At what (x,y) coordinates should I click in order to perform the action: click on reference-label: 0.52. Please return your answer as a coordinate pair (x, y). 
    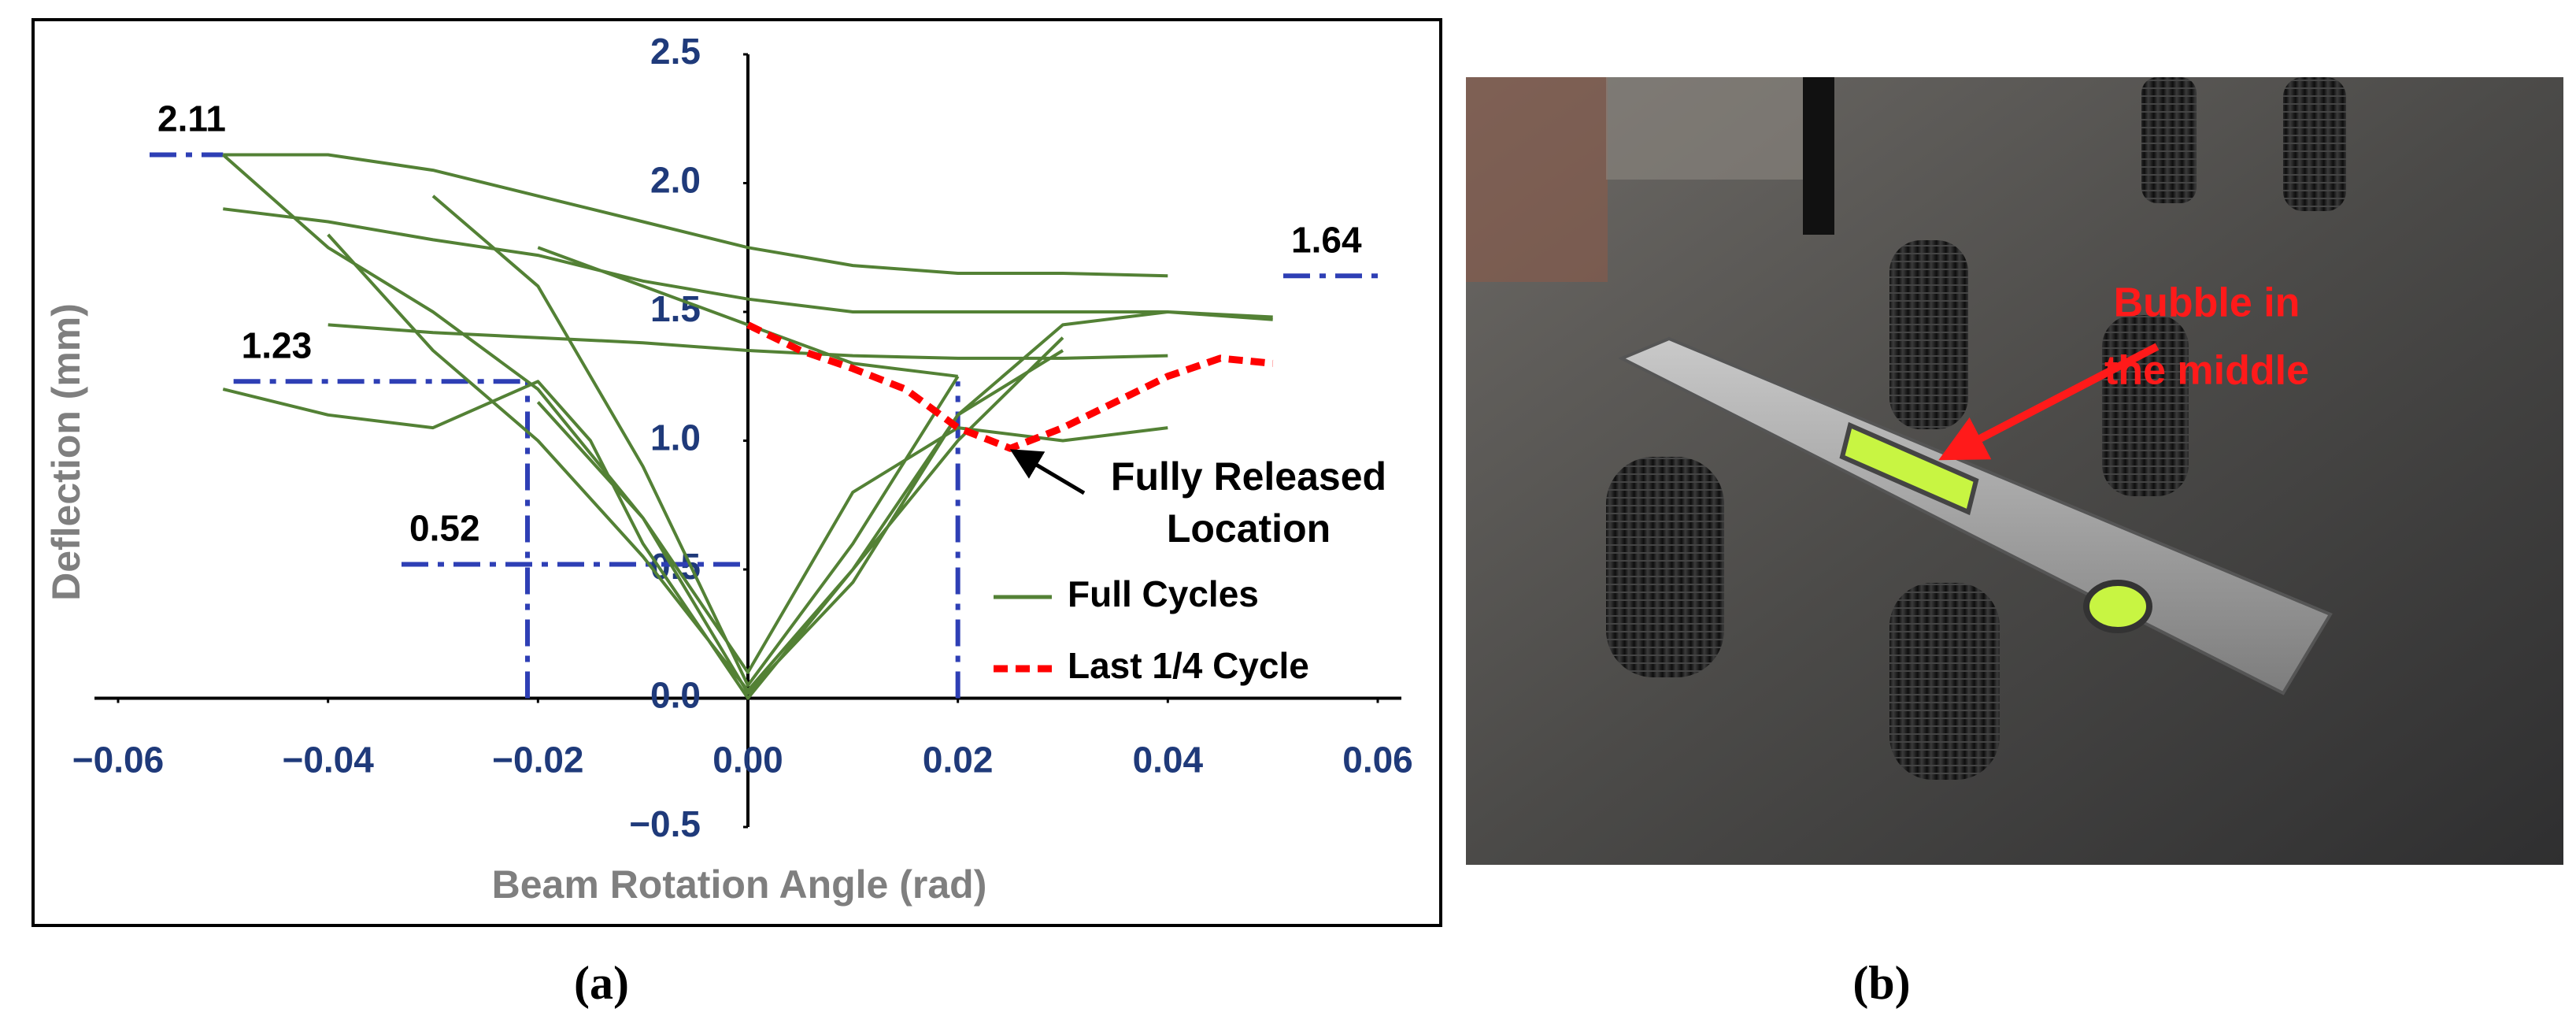
    Looking at the image, I should click on (444, 528).